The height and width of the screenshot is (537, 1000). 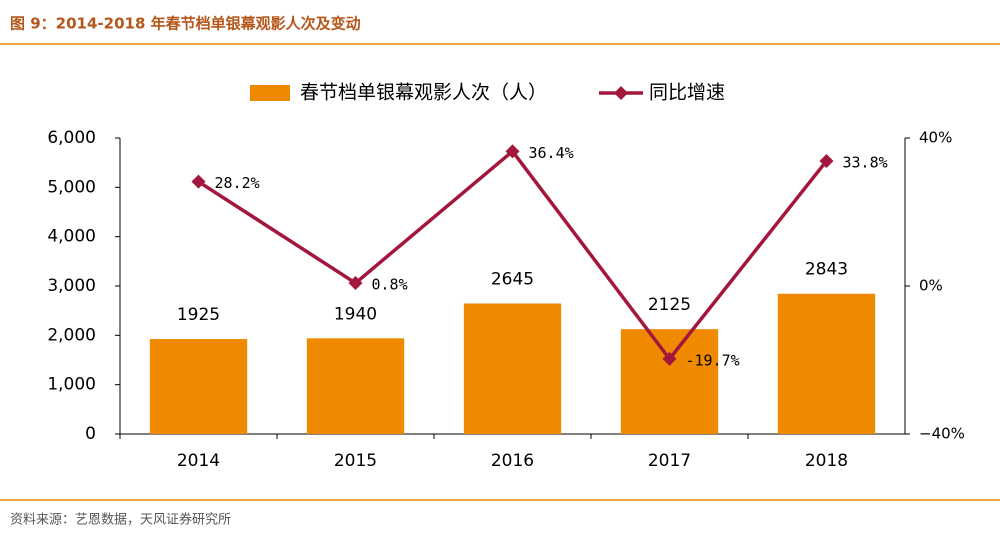 I want to click on x-tick-label: 2017, so click(x=669, y=461).